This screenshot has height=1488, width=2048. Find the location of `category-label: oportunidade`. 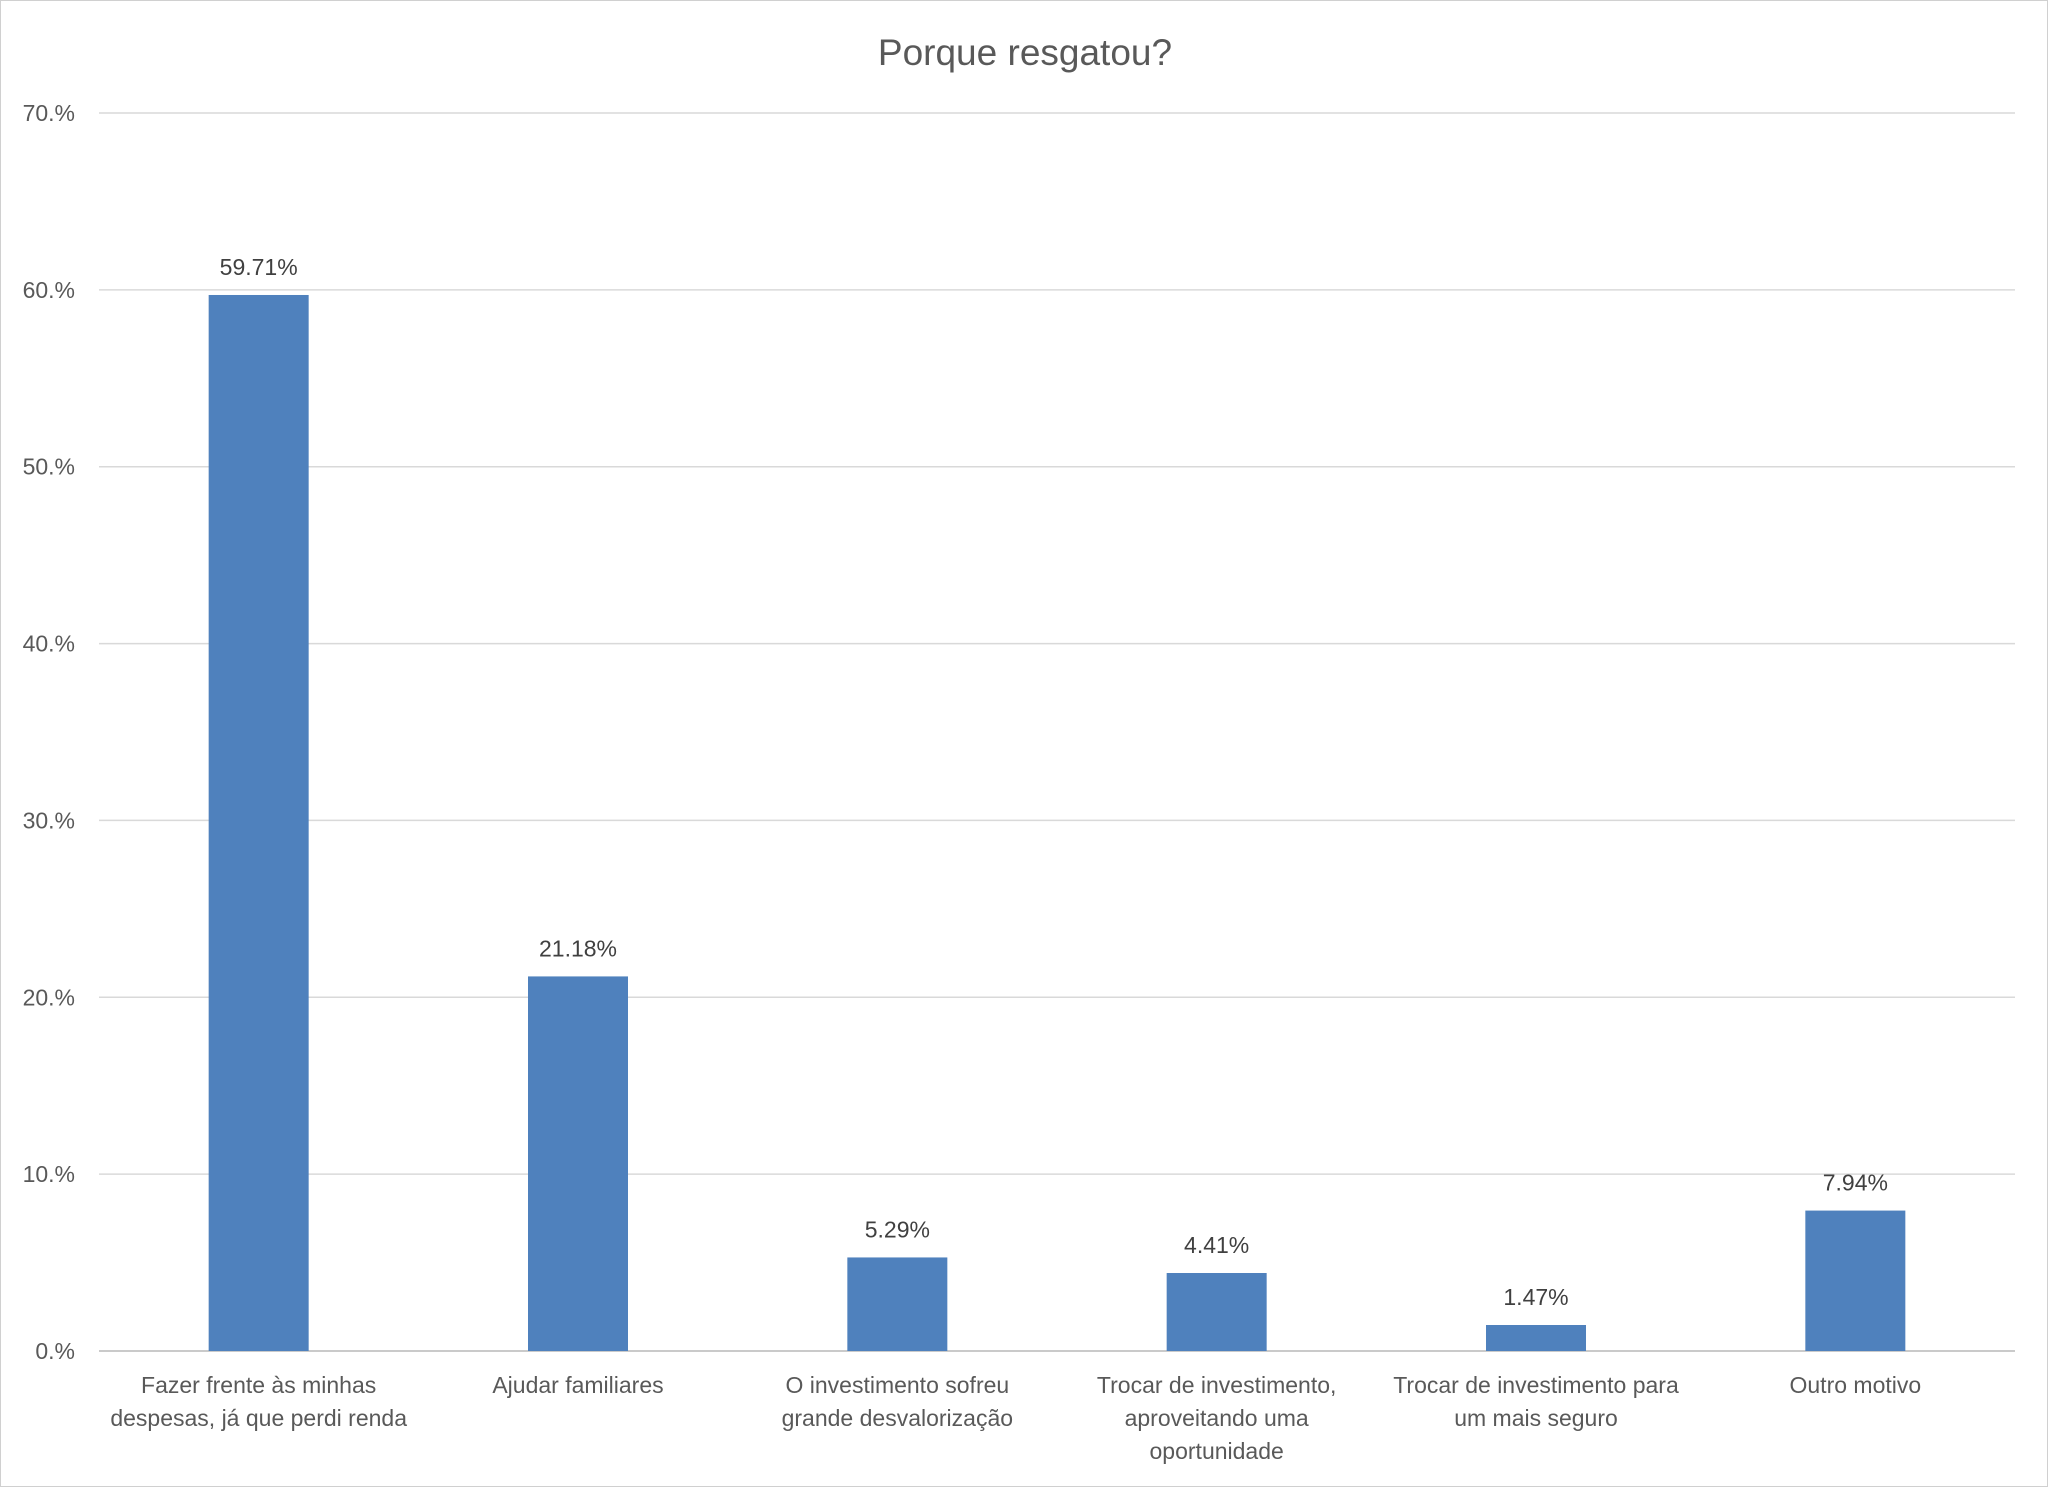

category-label: oportunidade is located at coordinates (1217, 1451).